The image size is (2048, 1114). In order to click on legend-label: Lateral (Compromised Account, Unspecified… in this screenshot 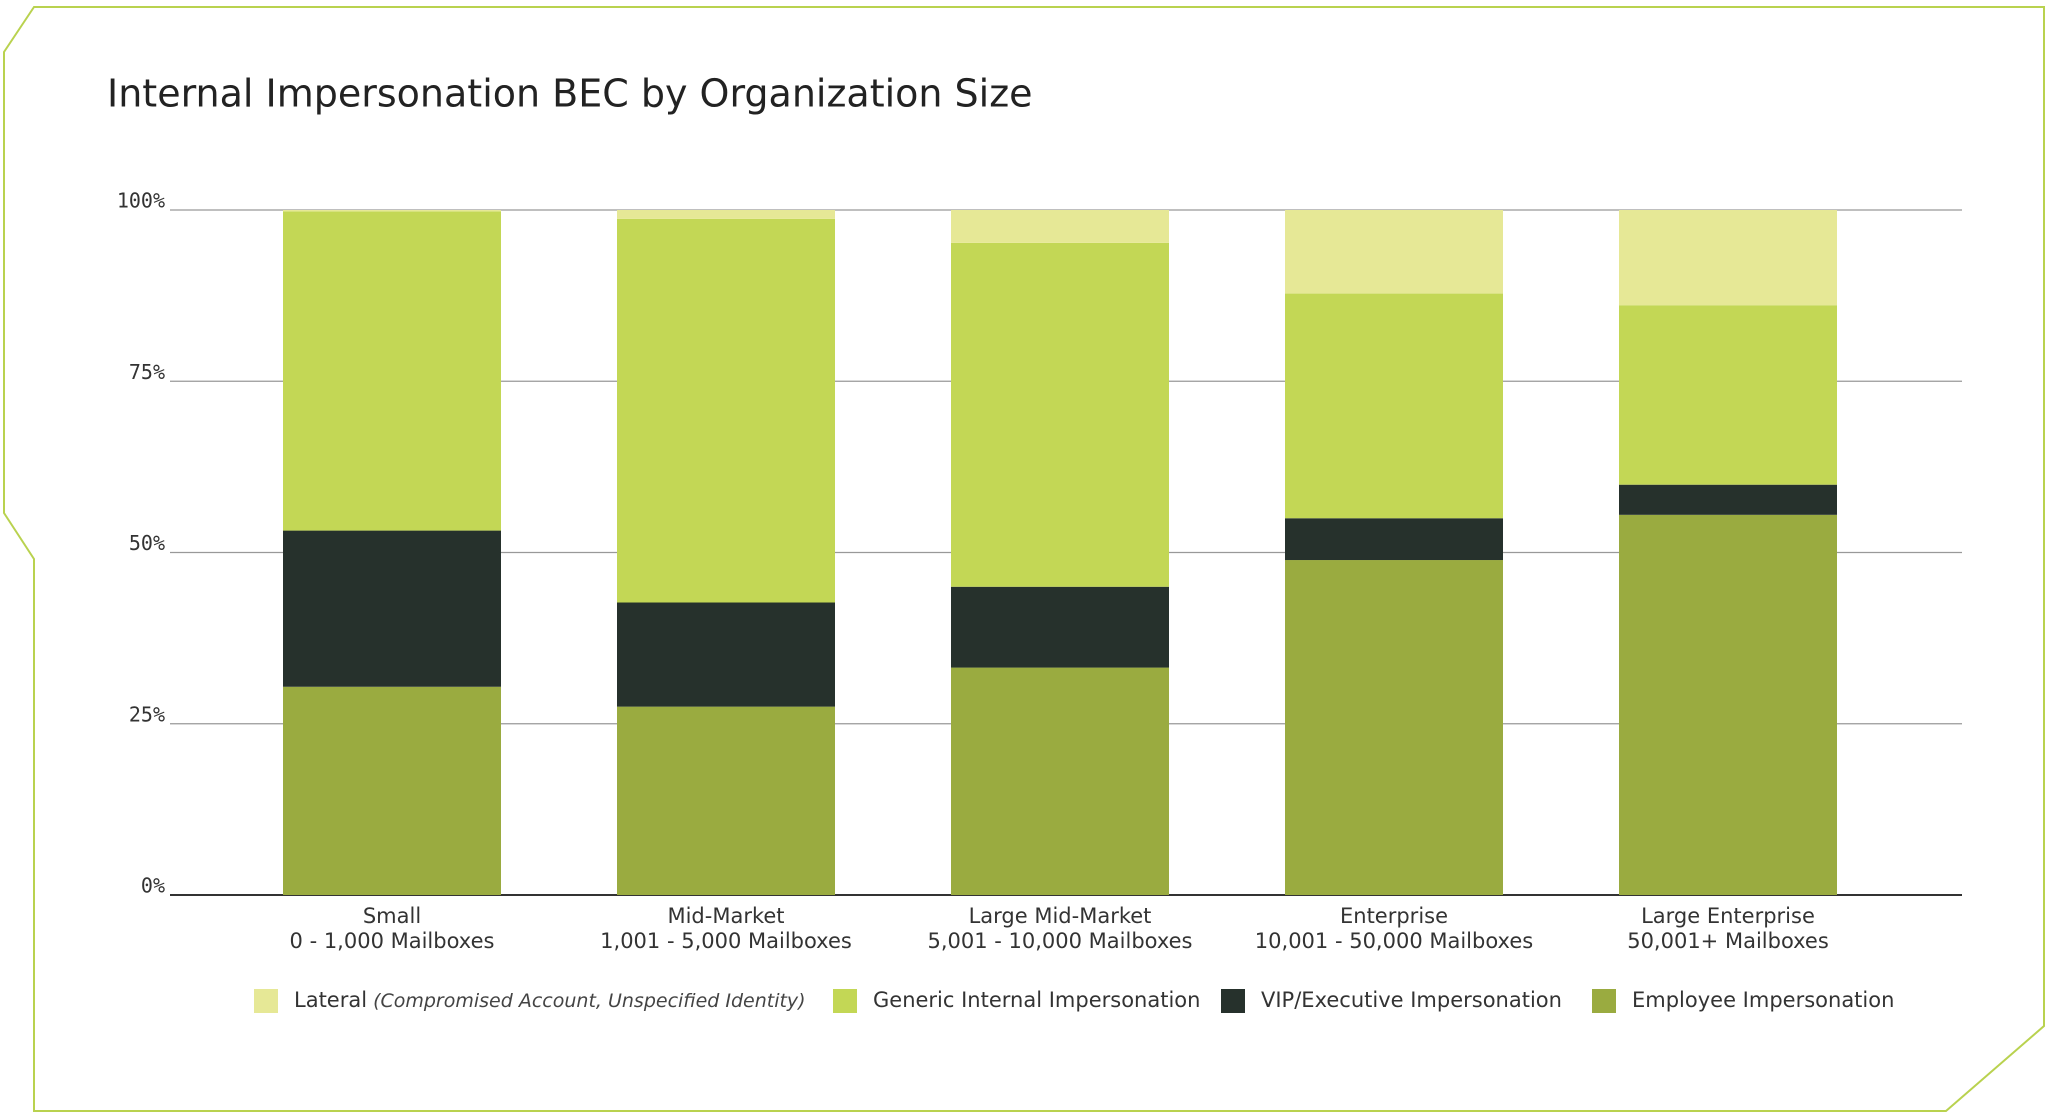, I will do `click(550, 1000)`.